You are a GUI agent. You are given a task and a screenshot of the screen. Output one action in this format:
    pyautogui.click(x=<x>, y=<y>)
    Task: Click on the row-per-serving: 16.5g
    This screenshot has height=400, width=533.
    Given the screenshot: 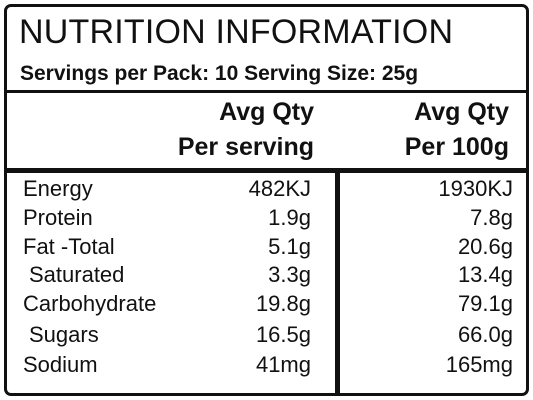 What is the action you would take?
    pyautogui.click(x=283, y=334)
    